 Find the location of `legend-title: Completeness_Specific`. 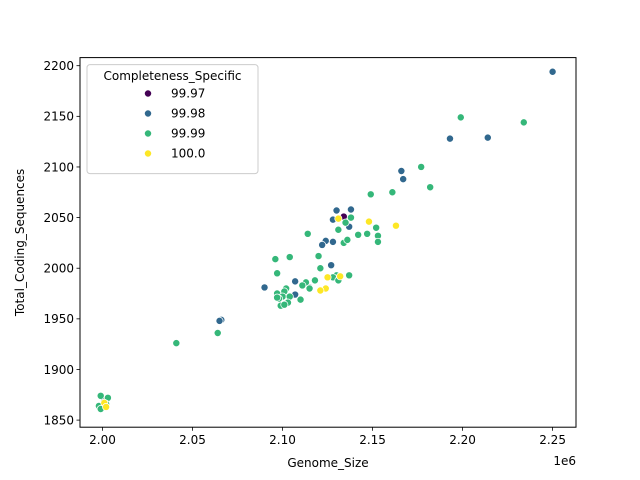

legend-title: Completeness_Specific is located at coordinates (172, 76).